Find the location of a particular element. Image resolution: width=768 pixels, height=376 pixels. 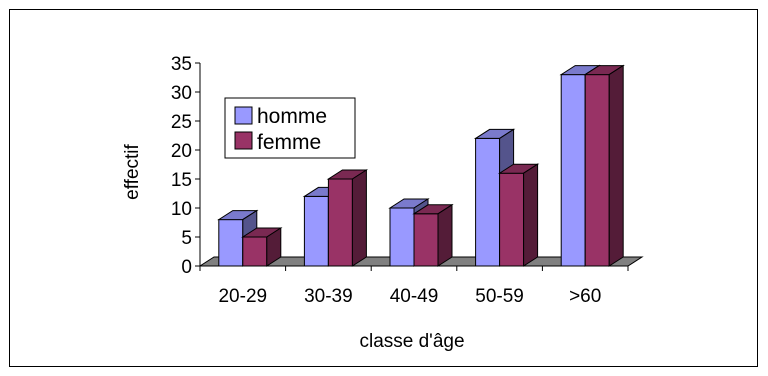

legend-swatch-homme is located at coordinates (243, 115).